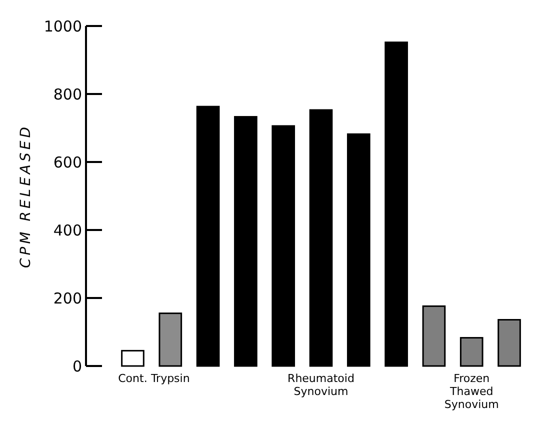 This screenshot has width=554, height=434. Describe the element at coordinates (67, 162) in the screenshot. I see `y-tick-label: 600` at that location.